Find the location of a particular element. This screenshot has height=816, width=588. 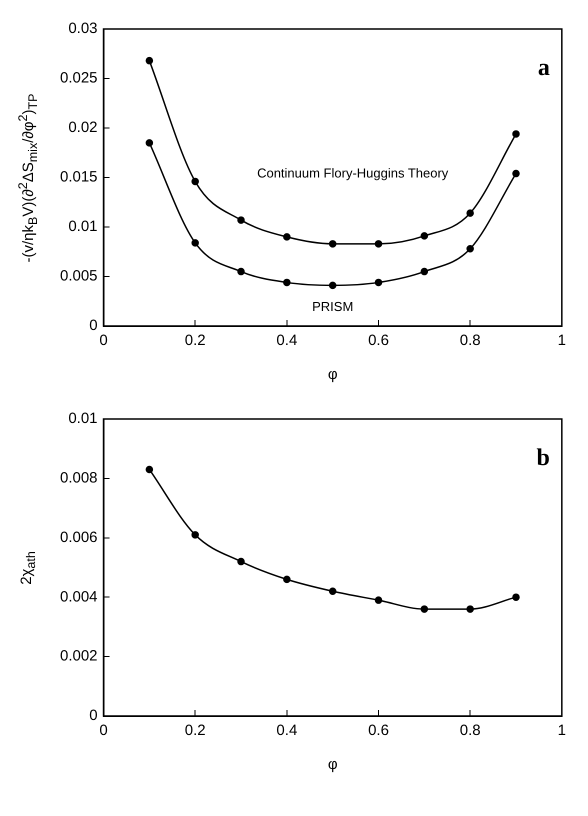

text: Continuum Flory-Huggins Theory is located at coordinates (353, 172).